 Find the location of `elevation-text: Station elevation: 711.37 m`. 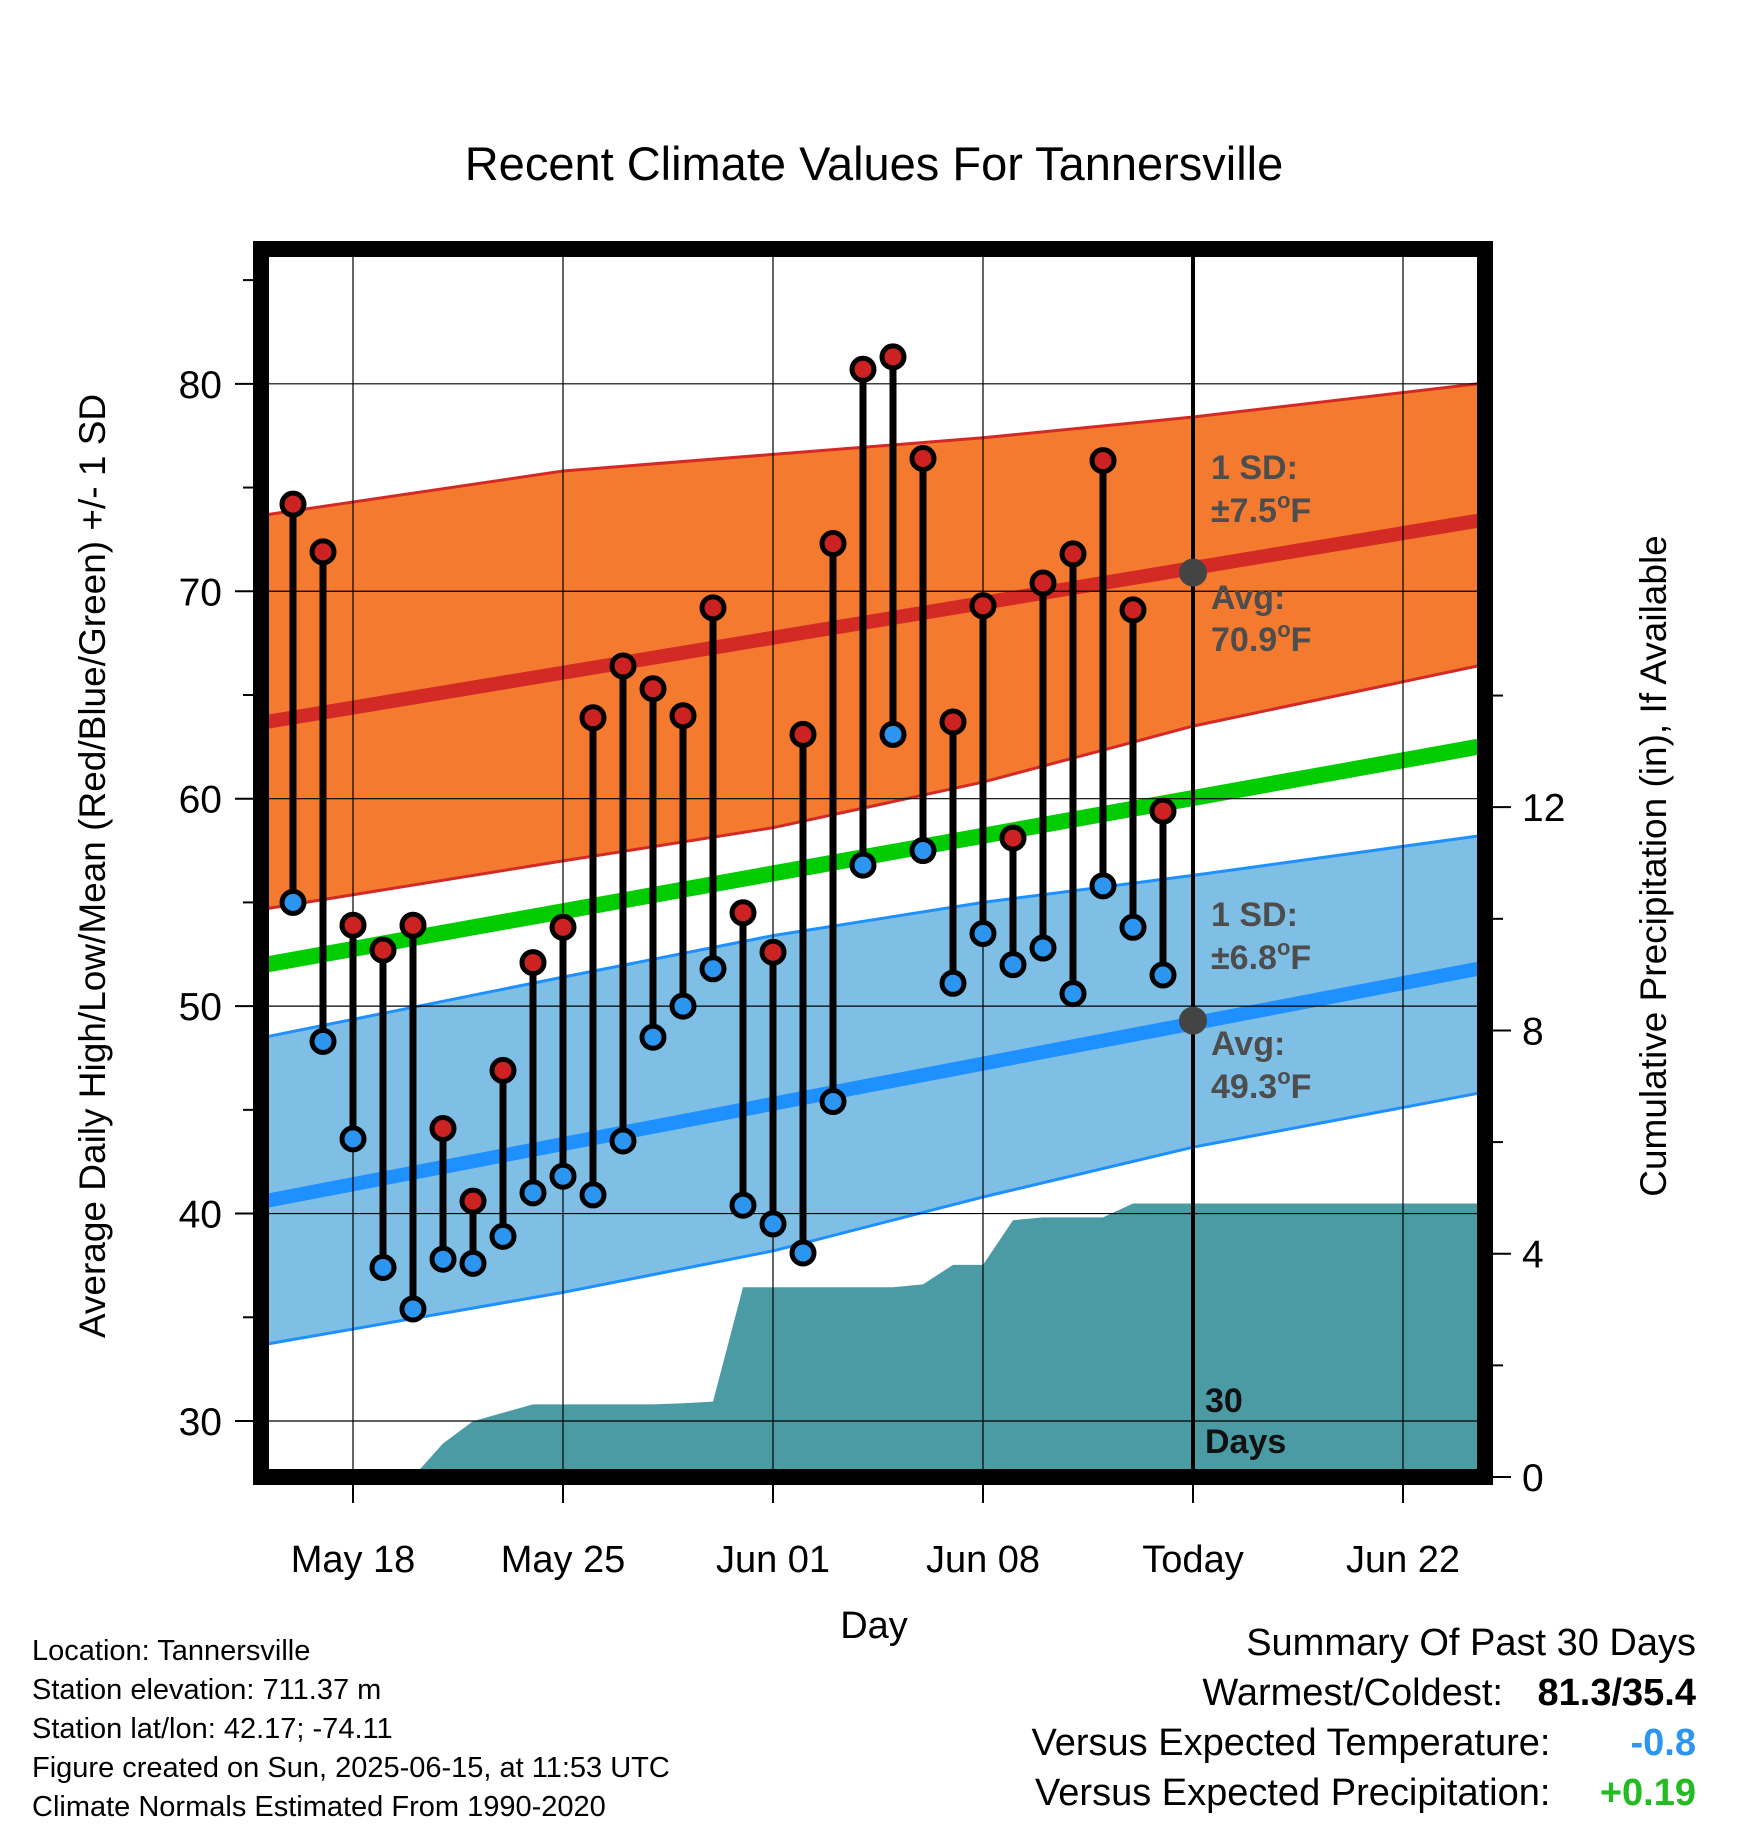

elevation-text: Station elevation: 711.37 m is located at coordinates (207, 1690).